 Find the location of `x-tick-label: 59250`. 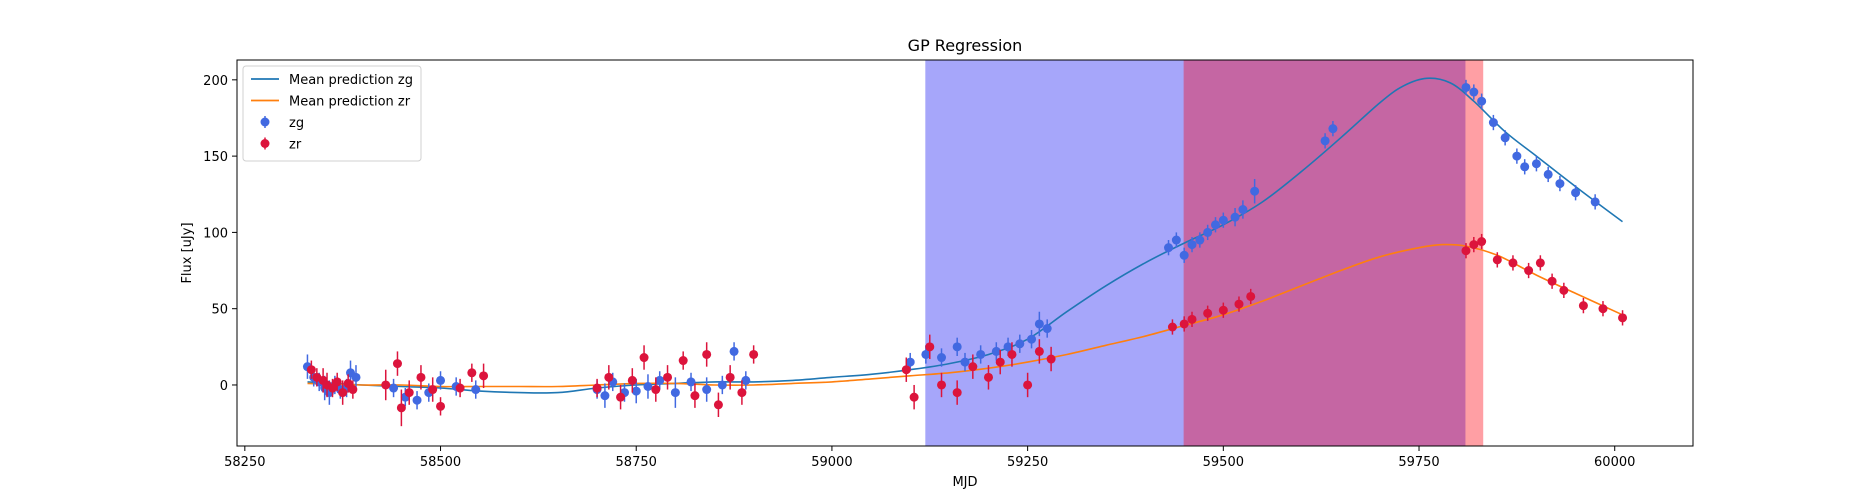

x-tick-label: 59250 is located at coordinates (1027, 462).